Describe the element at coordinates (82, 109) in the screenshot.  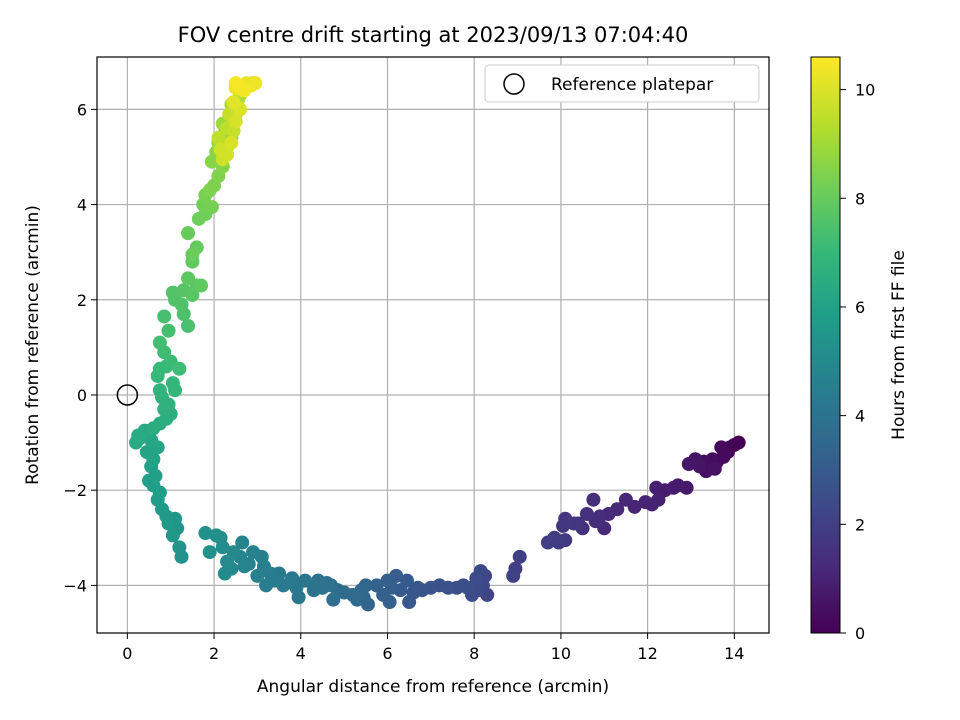
I see `y-tick-label: 6` at that location.